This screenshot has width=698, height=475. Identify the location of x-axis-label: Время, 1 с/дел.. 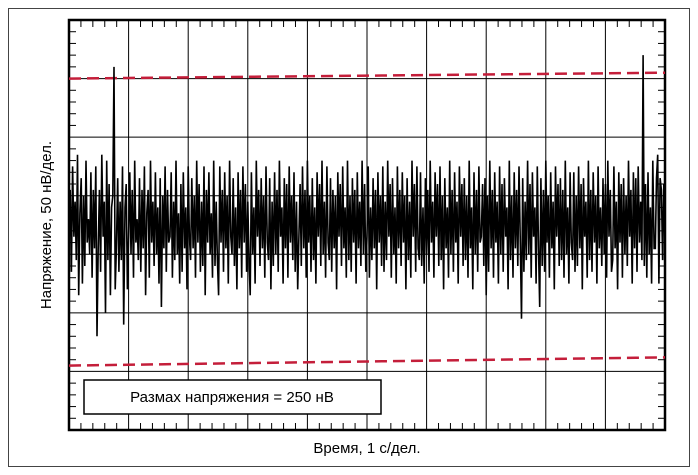
(366, 448).